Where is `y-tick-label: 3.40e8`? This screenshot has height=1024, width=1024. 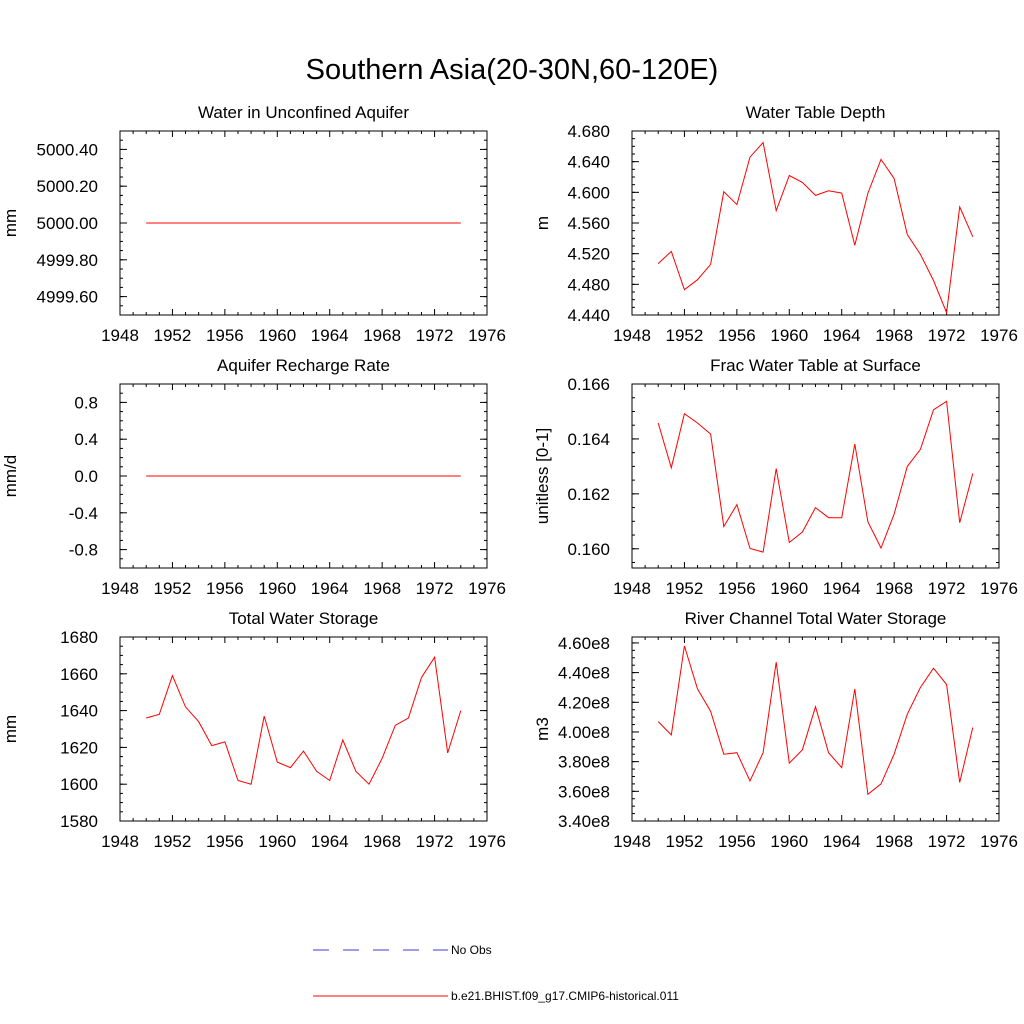
y-tick-label: 3.40e8 is located at coordinates (584, 821).